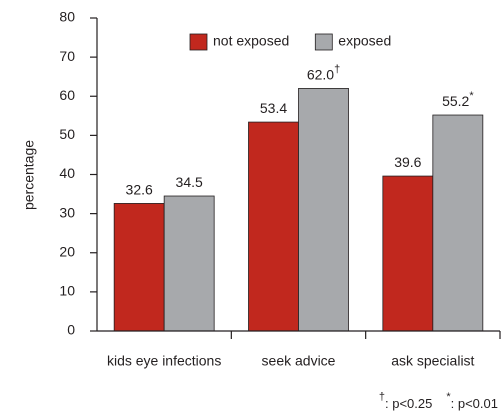  I want to click on data-label: 62.0†, so click(323, 72).